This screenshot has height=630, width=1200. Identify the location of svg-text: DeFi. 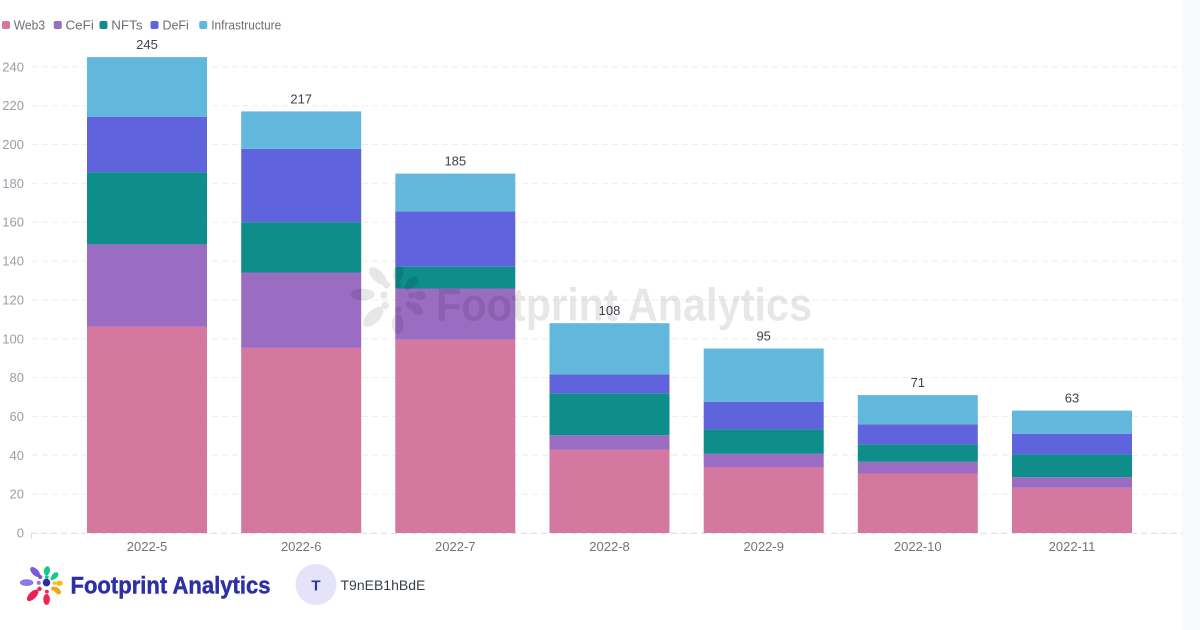
(176, 25).